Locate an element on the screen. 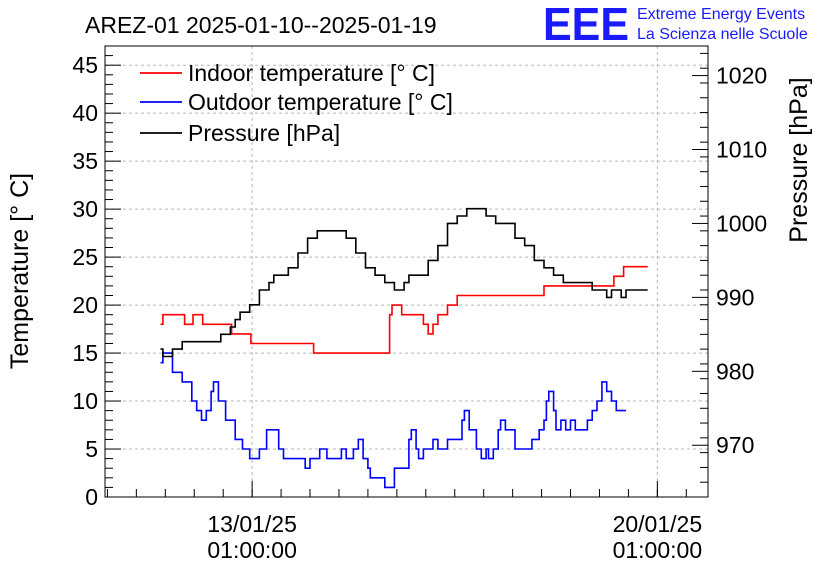  logo-line1: Extreme Energy Events is located at coordinates (721, 14).